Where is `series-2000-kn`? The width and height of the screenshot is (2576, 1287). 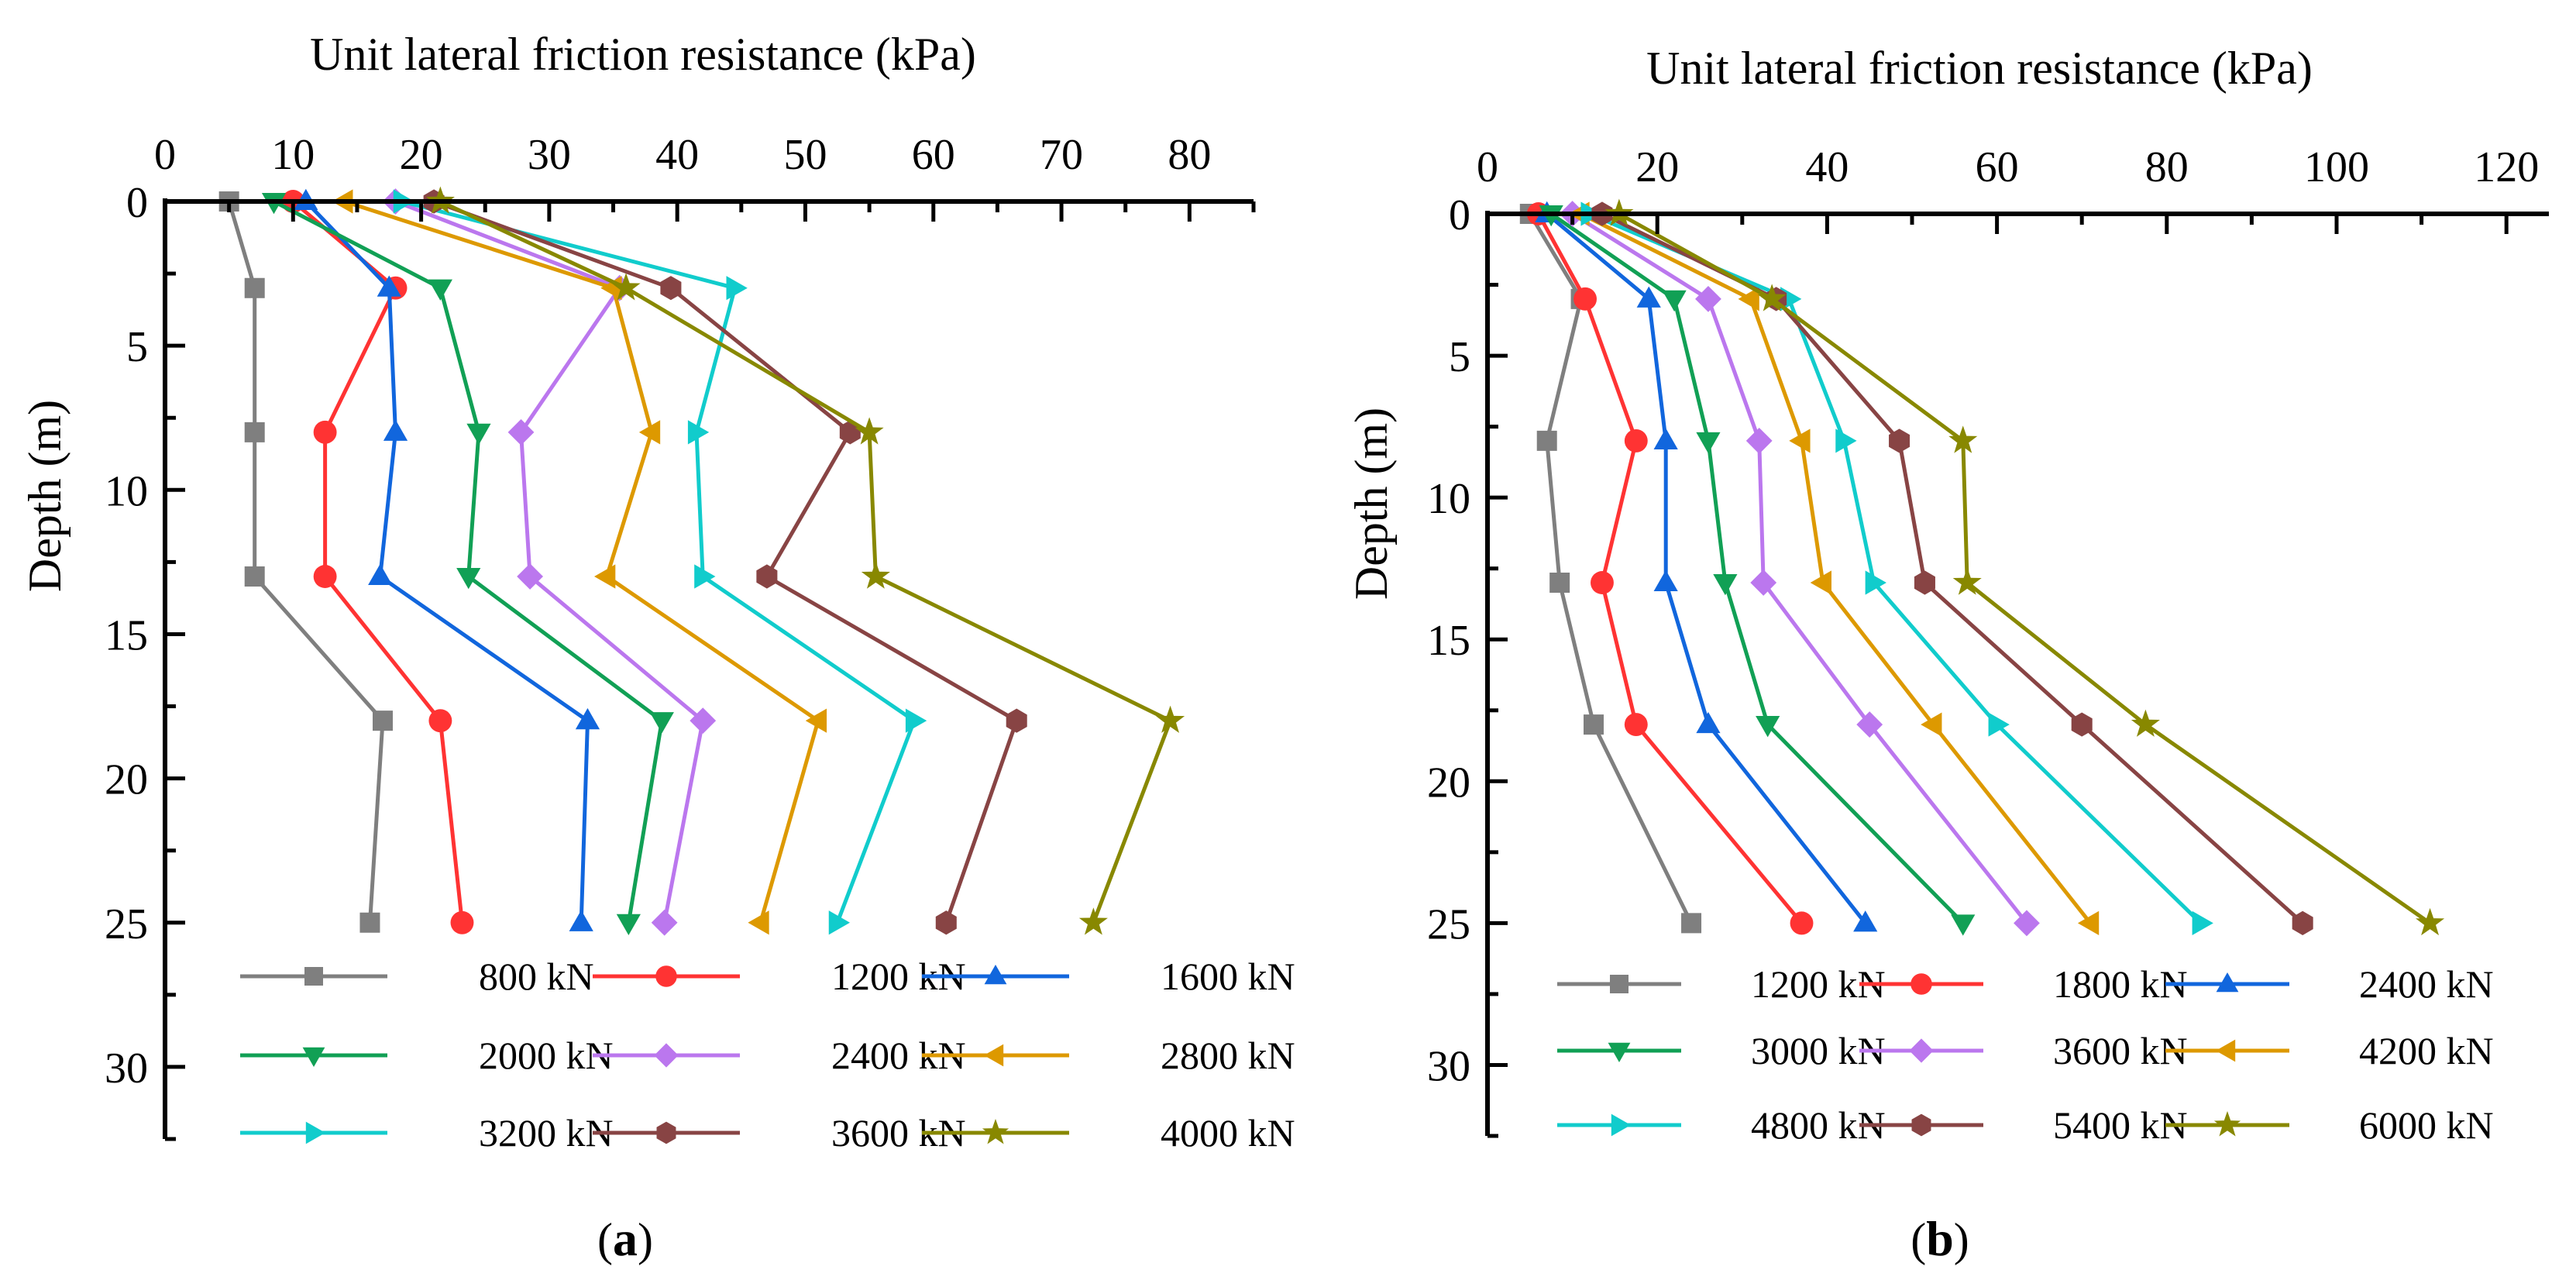 series-2000-kn is located at coordinates (467, 564).